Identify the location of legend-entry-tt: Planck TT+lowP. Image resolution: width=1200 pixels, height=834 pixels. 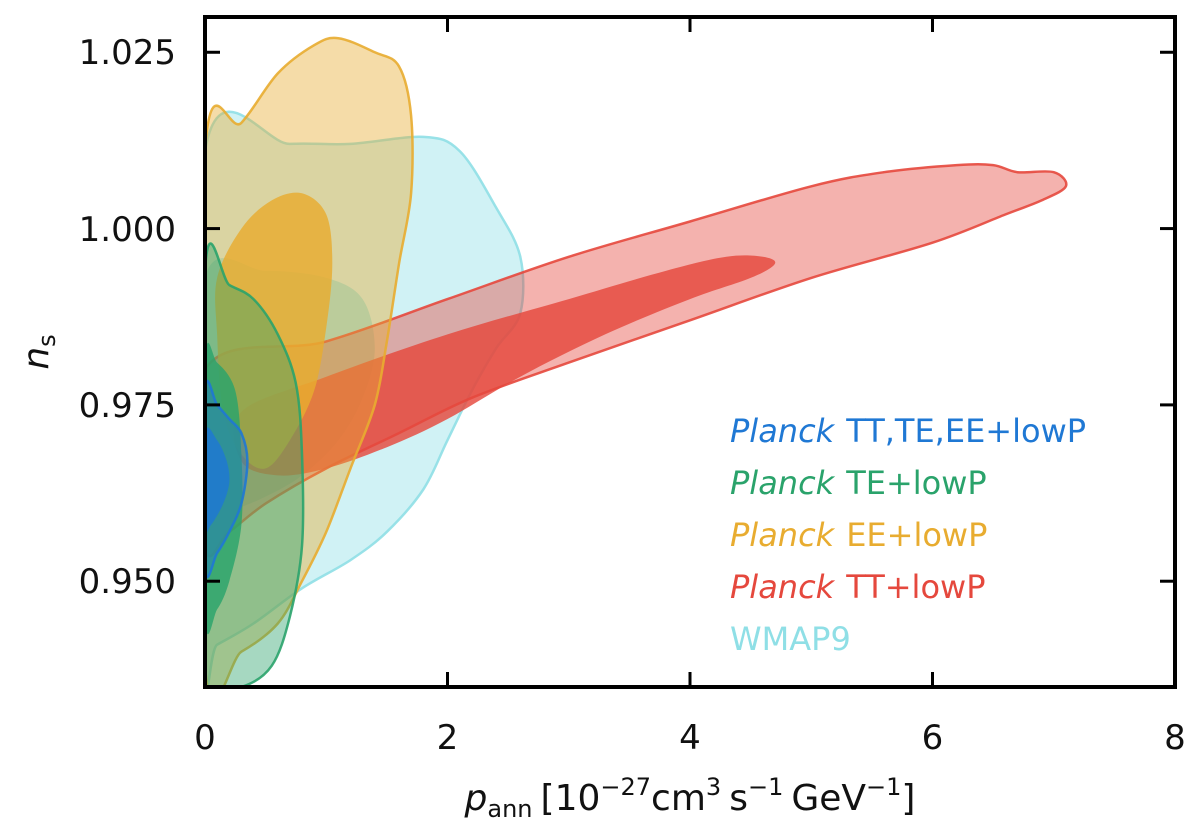
(857, 587).